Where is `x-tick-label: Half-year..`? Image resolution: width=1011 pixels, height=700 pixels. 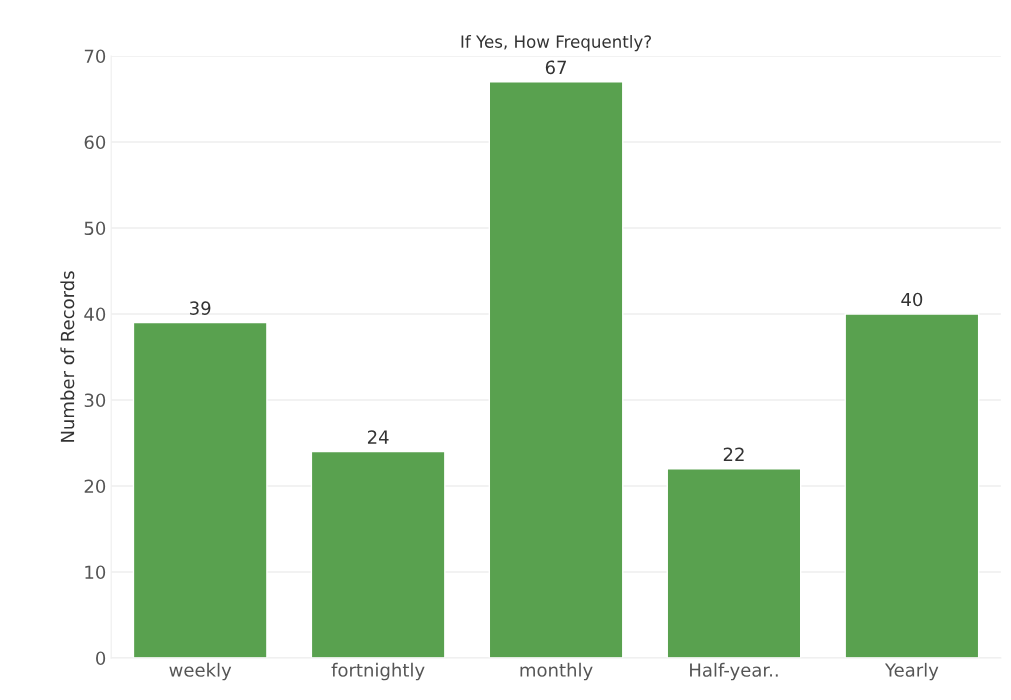
x-tick-label: Half-year.. is located at coordinates (734, 671).